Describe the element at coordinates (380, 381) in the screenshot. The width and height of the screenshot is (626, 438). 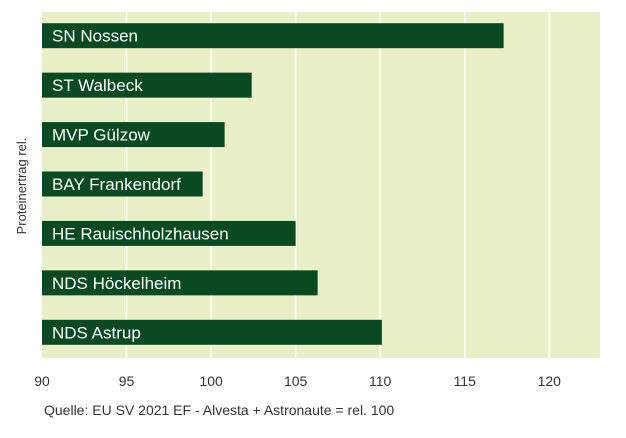
I see `x-tick-label: 110` at that location.